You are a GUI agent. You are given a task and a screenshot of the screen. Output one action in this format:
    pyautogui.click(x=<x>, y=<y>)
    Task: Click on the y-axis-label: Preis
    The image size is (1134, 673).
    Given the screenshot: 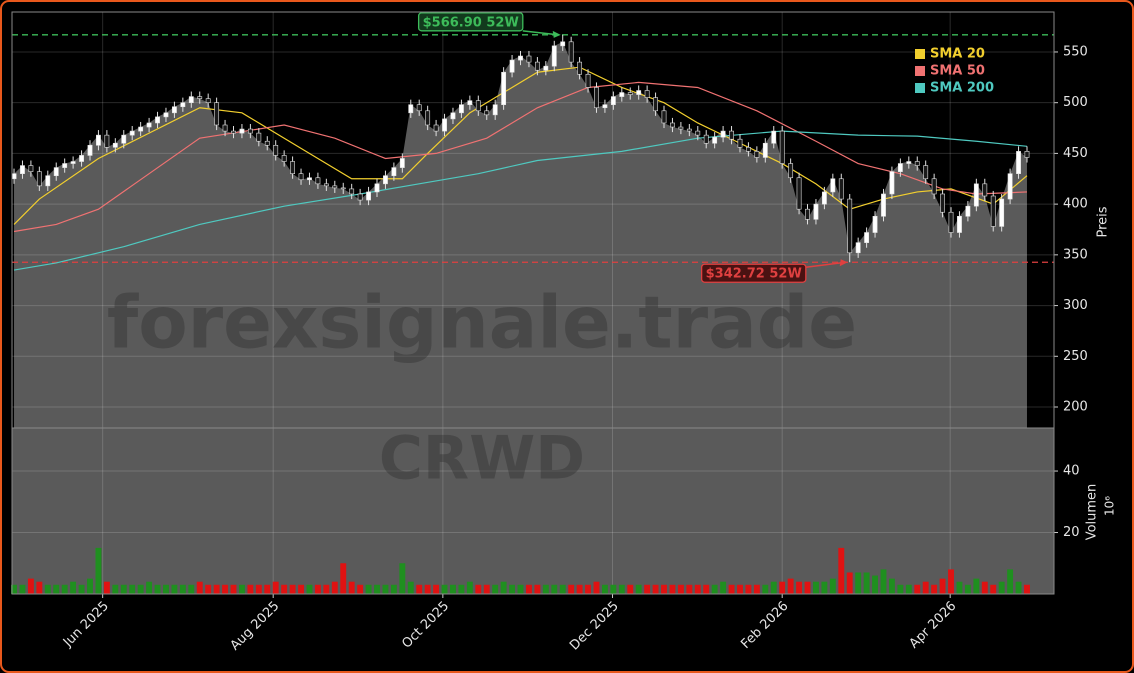 What is the action you would take?
    pyautogui.click(x=1103, y=221)
    